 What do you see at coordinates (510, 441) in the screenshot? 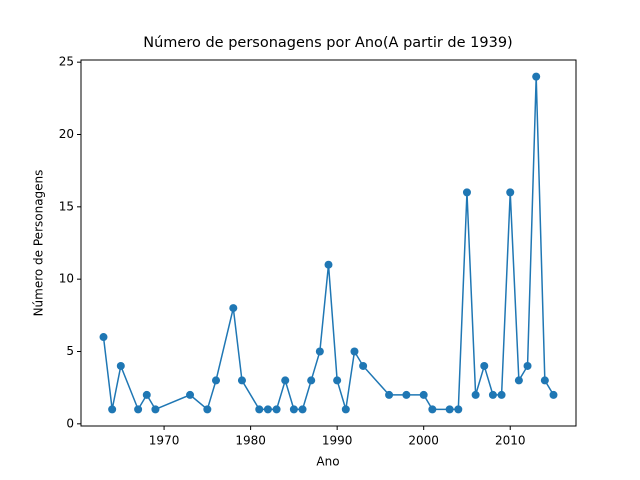
I see `x-tick-label: 2010` at bounding box center [510, 441].